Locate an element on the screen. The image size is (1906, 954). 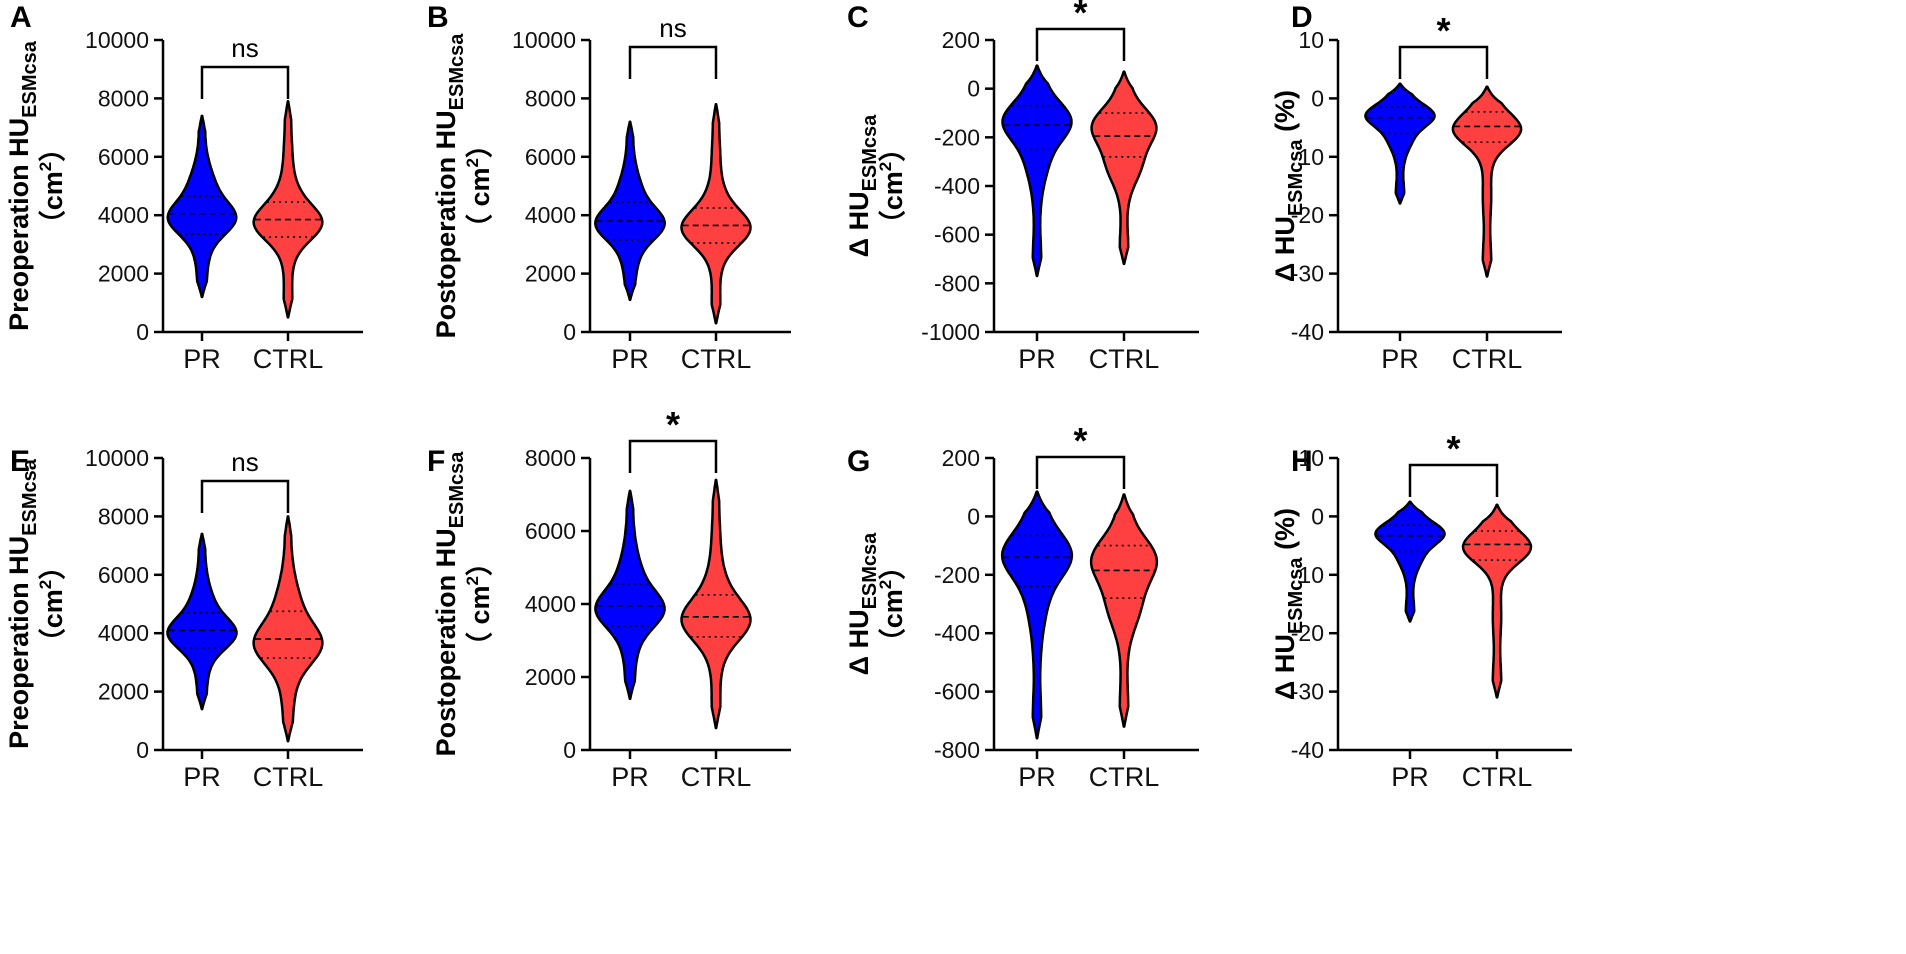
y-tick-label: -40 is located at coordinates (1307, 750).